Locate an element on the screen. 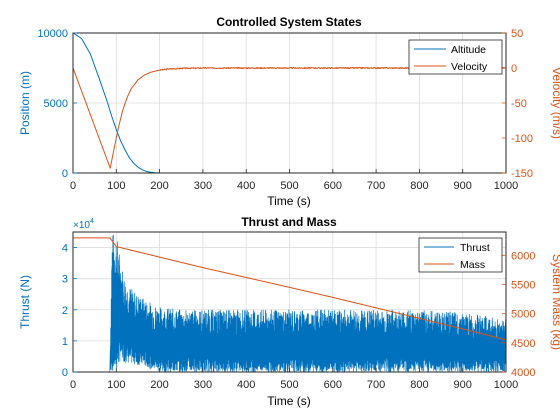  legend-label-velocity: Velocity is located at coordinates (469, 67).